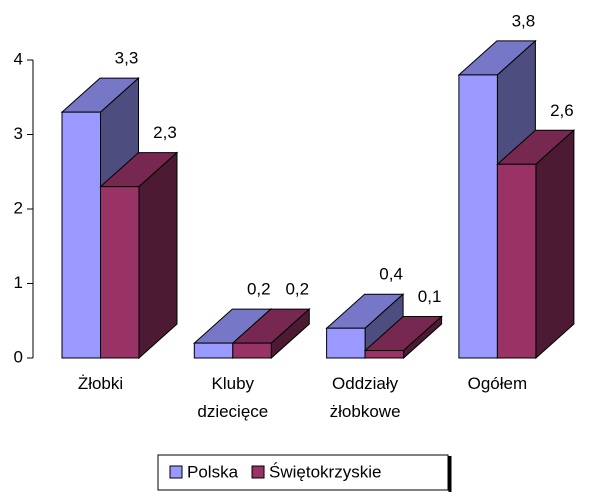 The height and width of the screenshot is (503, 593). What do you see at coordinates (18, 282) in the screenshot?
I see `y-tick-label: 1` at bounding box center [18, 282].